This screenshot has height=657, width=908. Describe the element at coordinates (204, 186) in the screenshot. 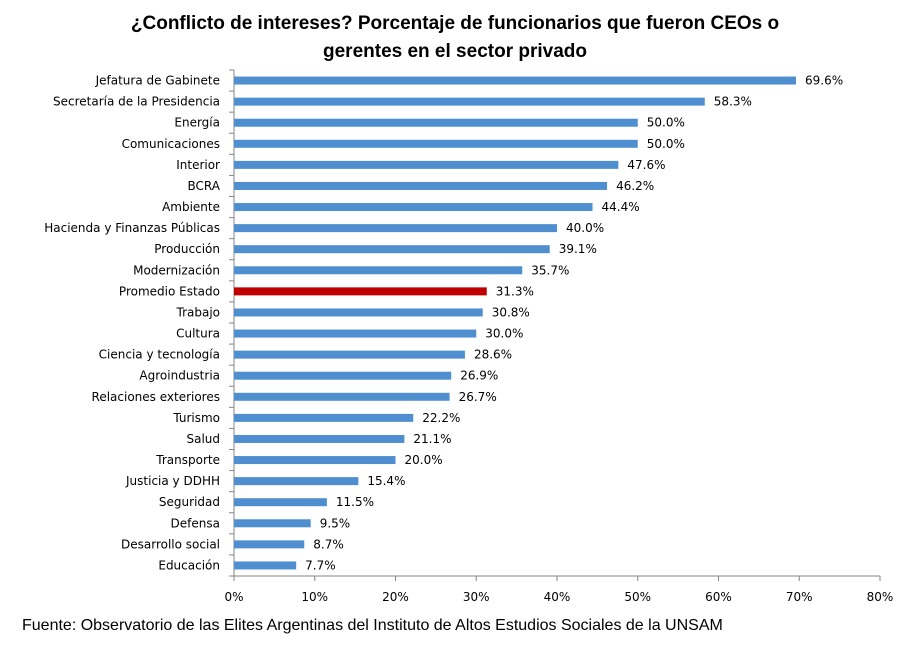

I see `category-label: BCRA` at that location.